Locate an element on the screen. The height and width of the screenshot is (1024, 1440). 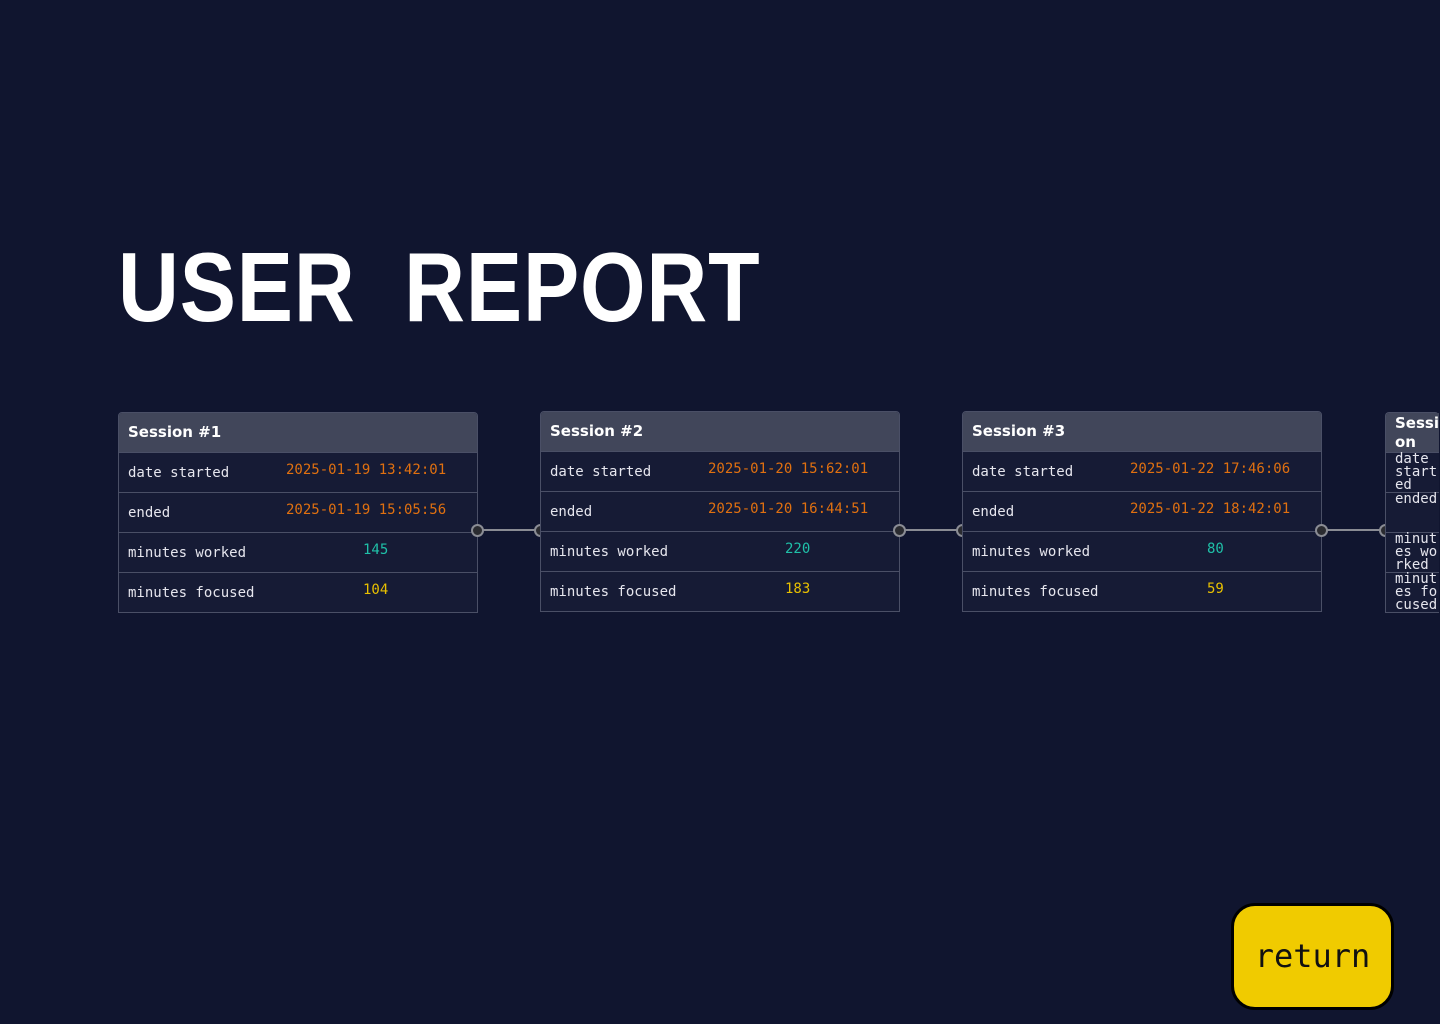
session-title: Session #3 is located at coordinates (1142, 431).